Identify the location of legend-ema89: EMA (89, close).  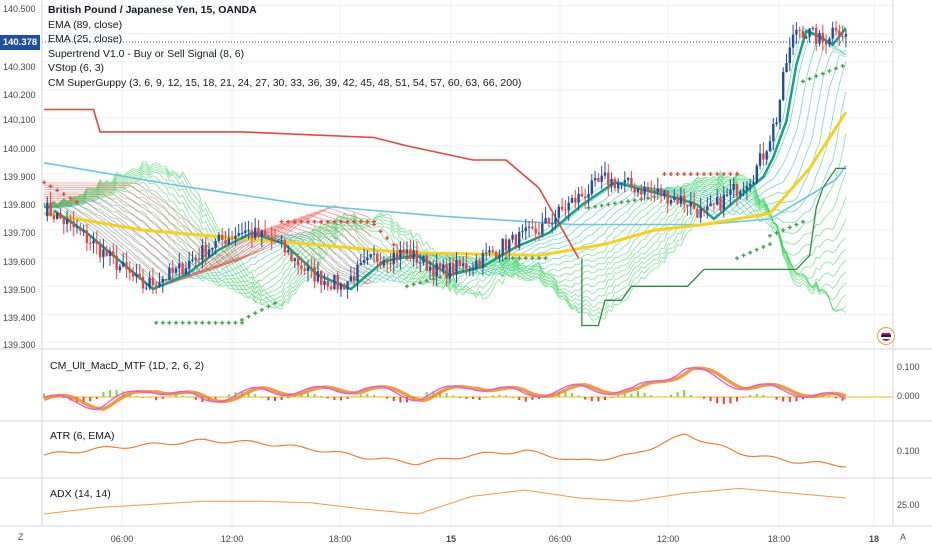
(85, 24).